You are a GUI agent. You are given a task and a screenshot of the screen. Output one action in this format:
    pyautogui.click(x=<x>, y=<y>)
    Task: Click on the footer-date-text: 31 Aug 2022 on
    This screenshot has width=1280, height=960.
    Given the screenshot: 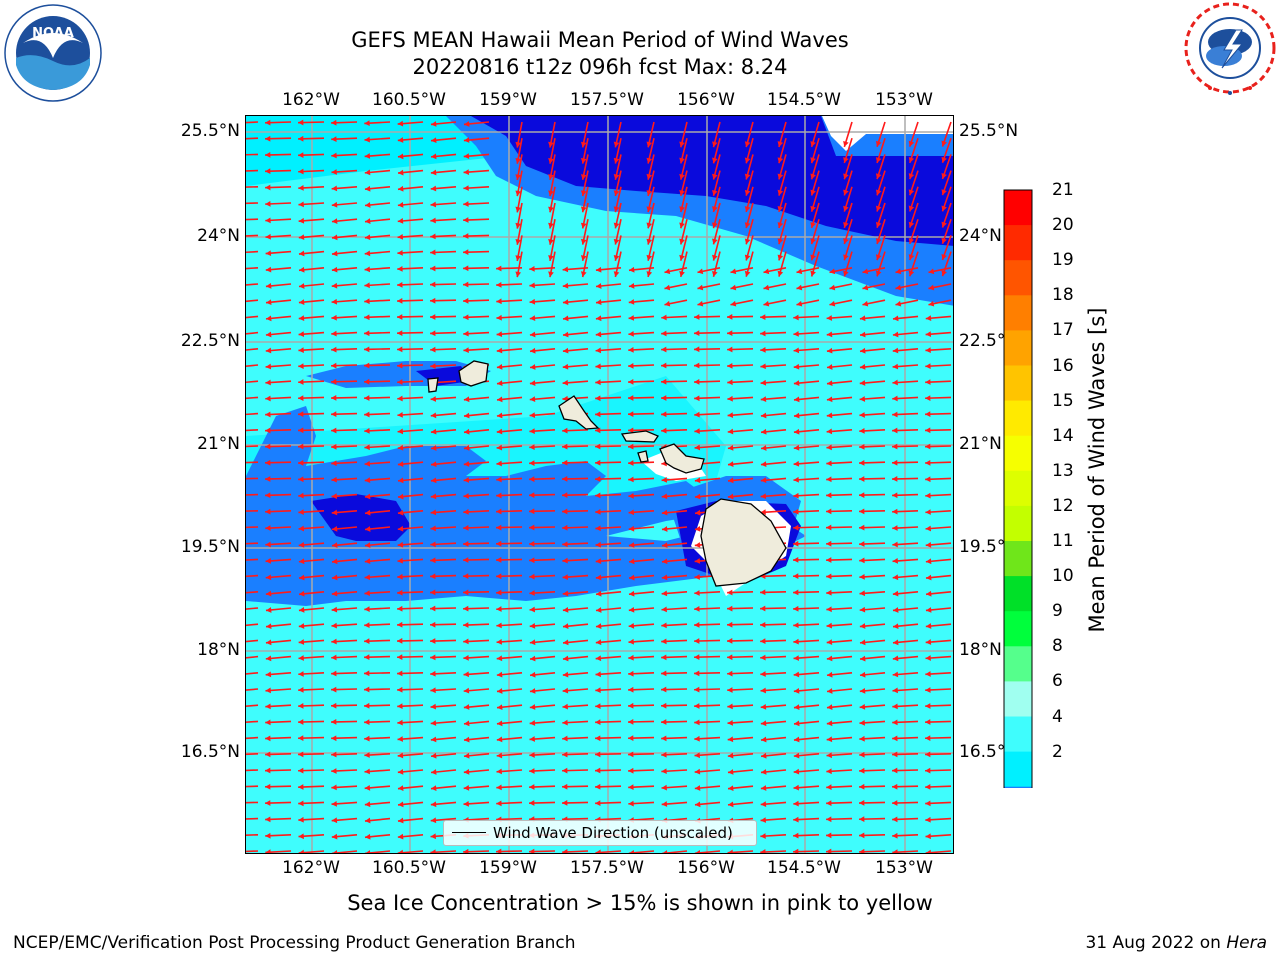 What is the action you would take?
    pyautogui.click(x=1153, y=943)
    